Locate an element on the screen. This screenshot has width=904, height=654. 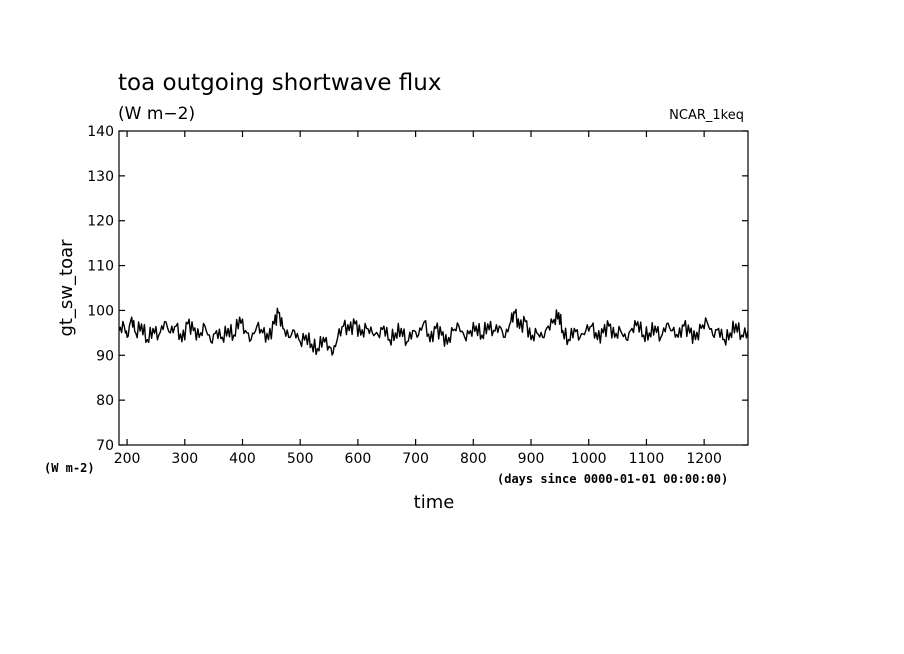
x-axis-label: time is located at coordinates (434, 502).